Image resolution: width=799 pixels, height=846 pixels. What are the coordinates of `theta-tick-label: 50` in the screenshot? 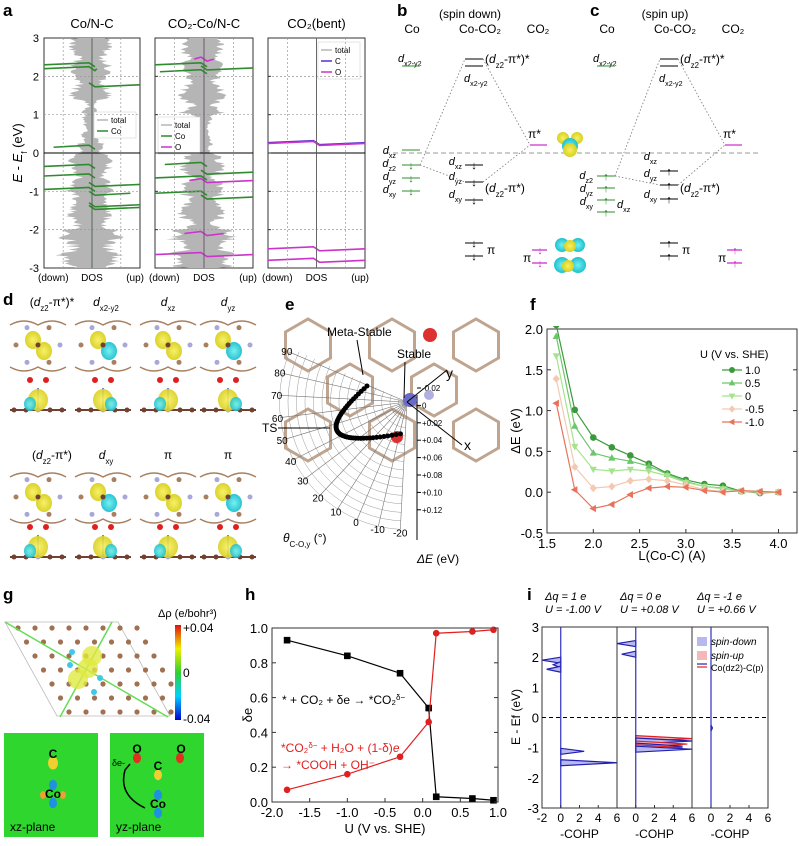 It's located at (283, 441).